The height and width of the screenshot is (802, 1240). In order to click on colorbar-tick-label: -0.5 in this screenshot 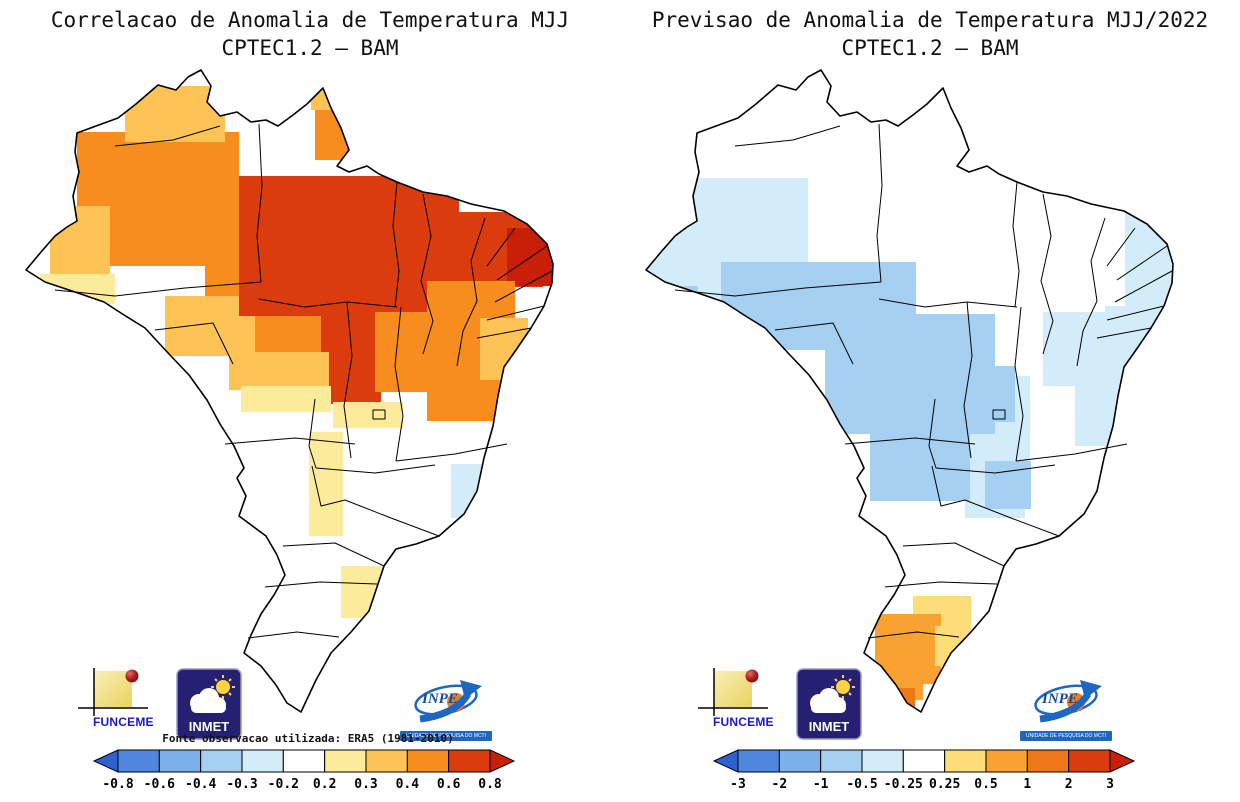, I will do `click(861, 784)`.